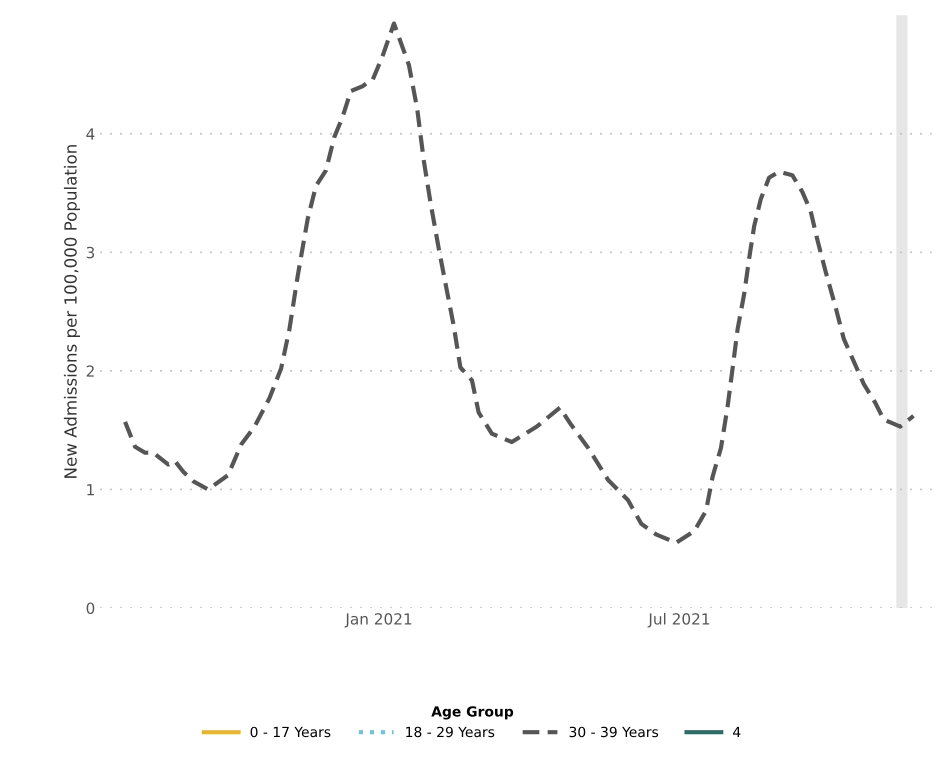  I want to click on y-tick-label: 1, so click(90, 490).